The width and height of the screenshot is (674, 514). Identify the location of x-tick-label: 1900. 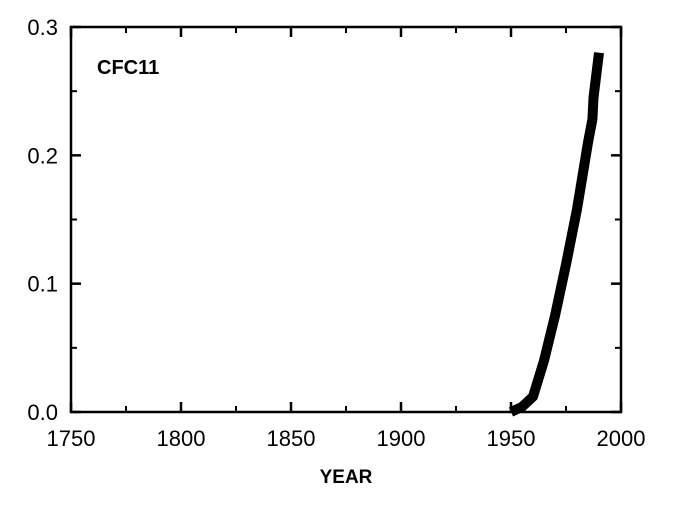
(401, 438).